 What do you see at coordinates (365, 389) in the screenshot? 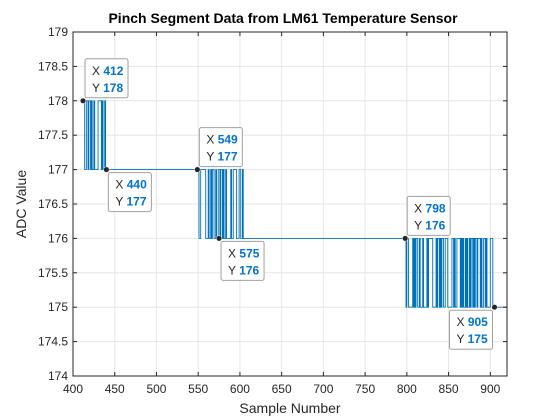
I see `x-tick-label: 750` at bounding box center [365, 389].